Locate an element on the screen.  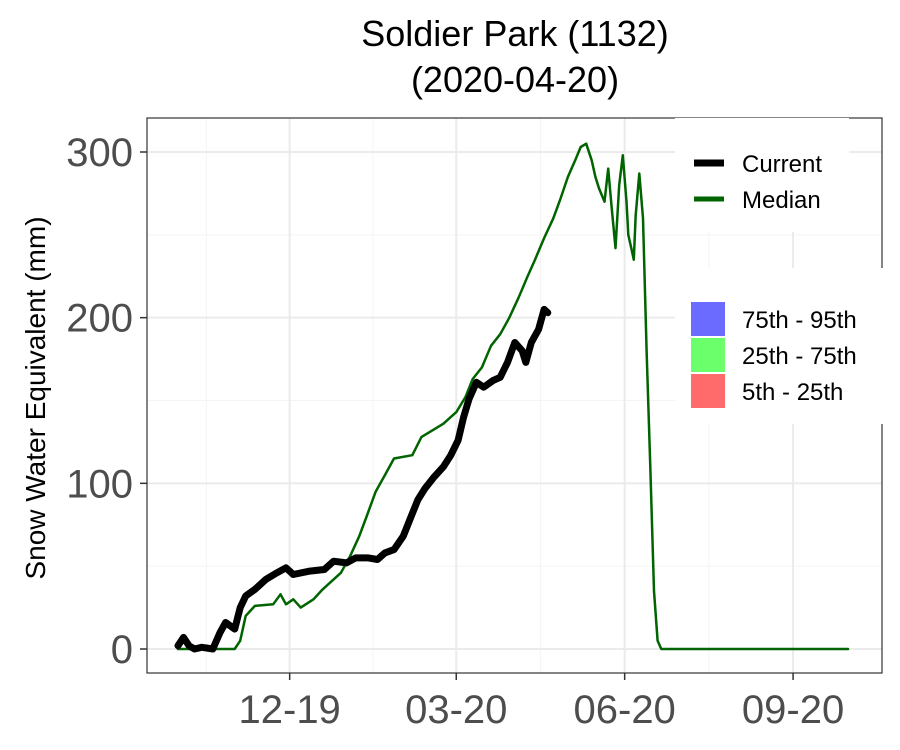
y-tick-label: 100 is located at coordinates (99, 484).